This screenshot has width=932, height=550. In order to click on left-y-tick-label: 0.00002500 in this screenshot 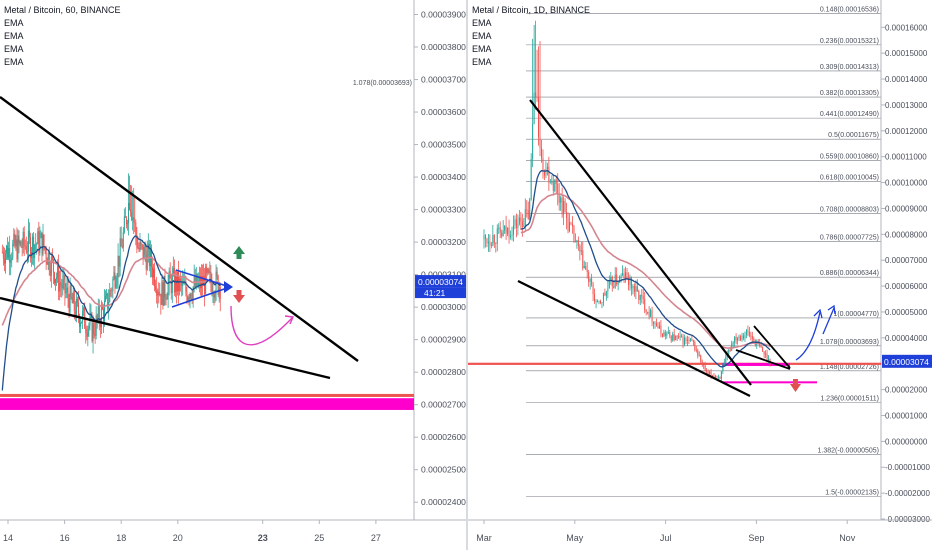, I will do `click(443, 470)`.